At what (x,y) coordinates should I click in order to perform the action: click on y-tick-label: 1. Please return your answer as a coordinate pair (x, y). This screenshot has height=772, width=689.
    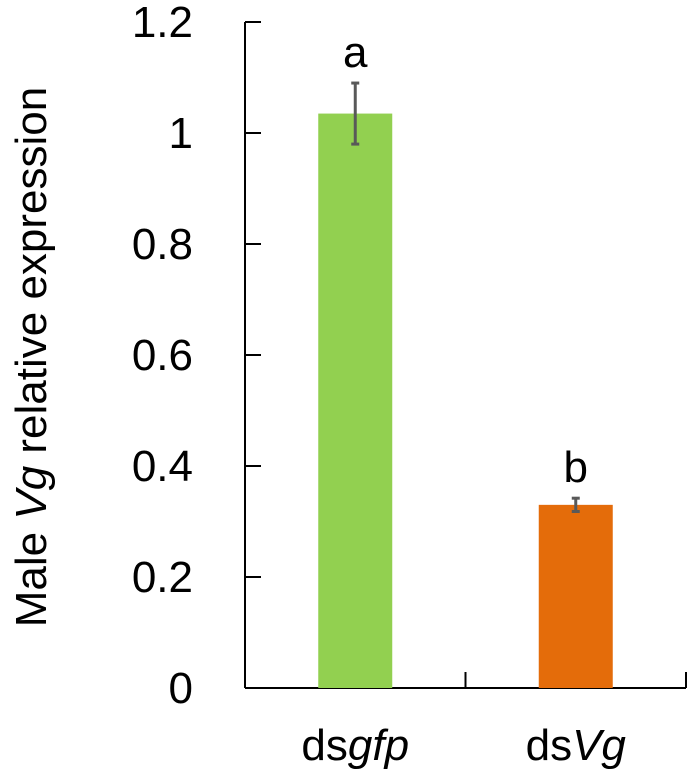
    Looking at the image, I should click on (181, 133).